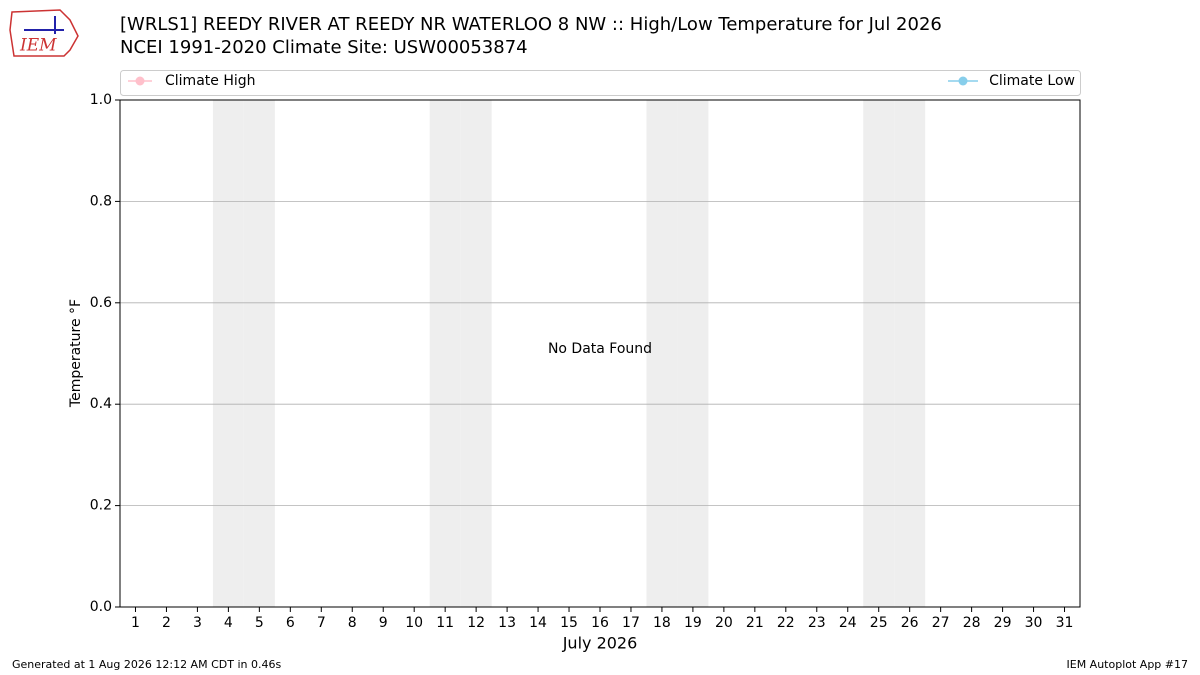  What do you see at coordinates (321, 623) in the screenshot?
I see `x-tick-label: 7` at bounding box center [321, 623].